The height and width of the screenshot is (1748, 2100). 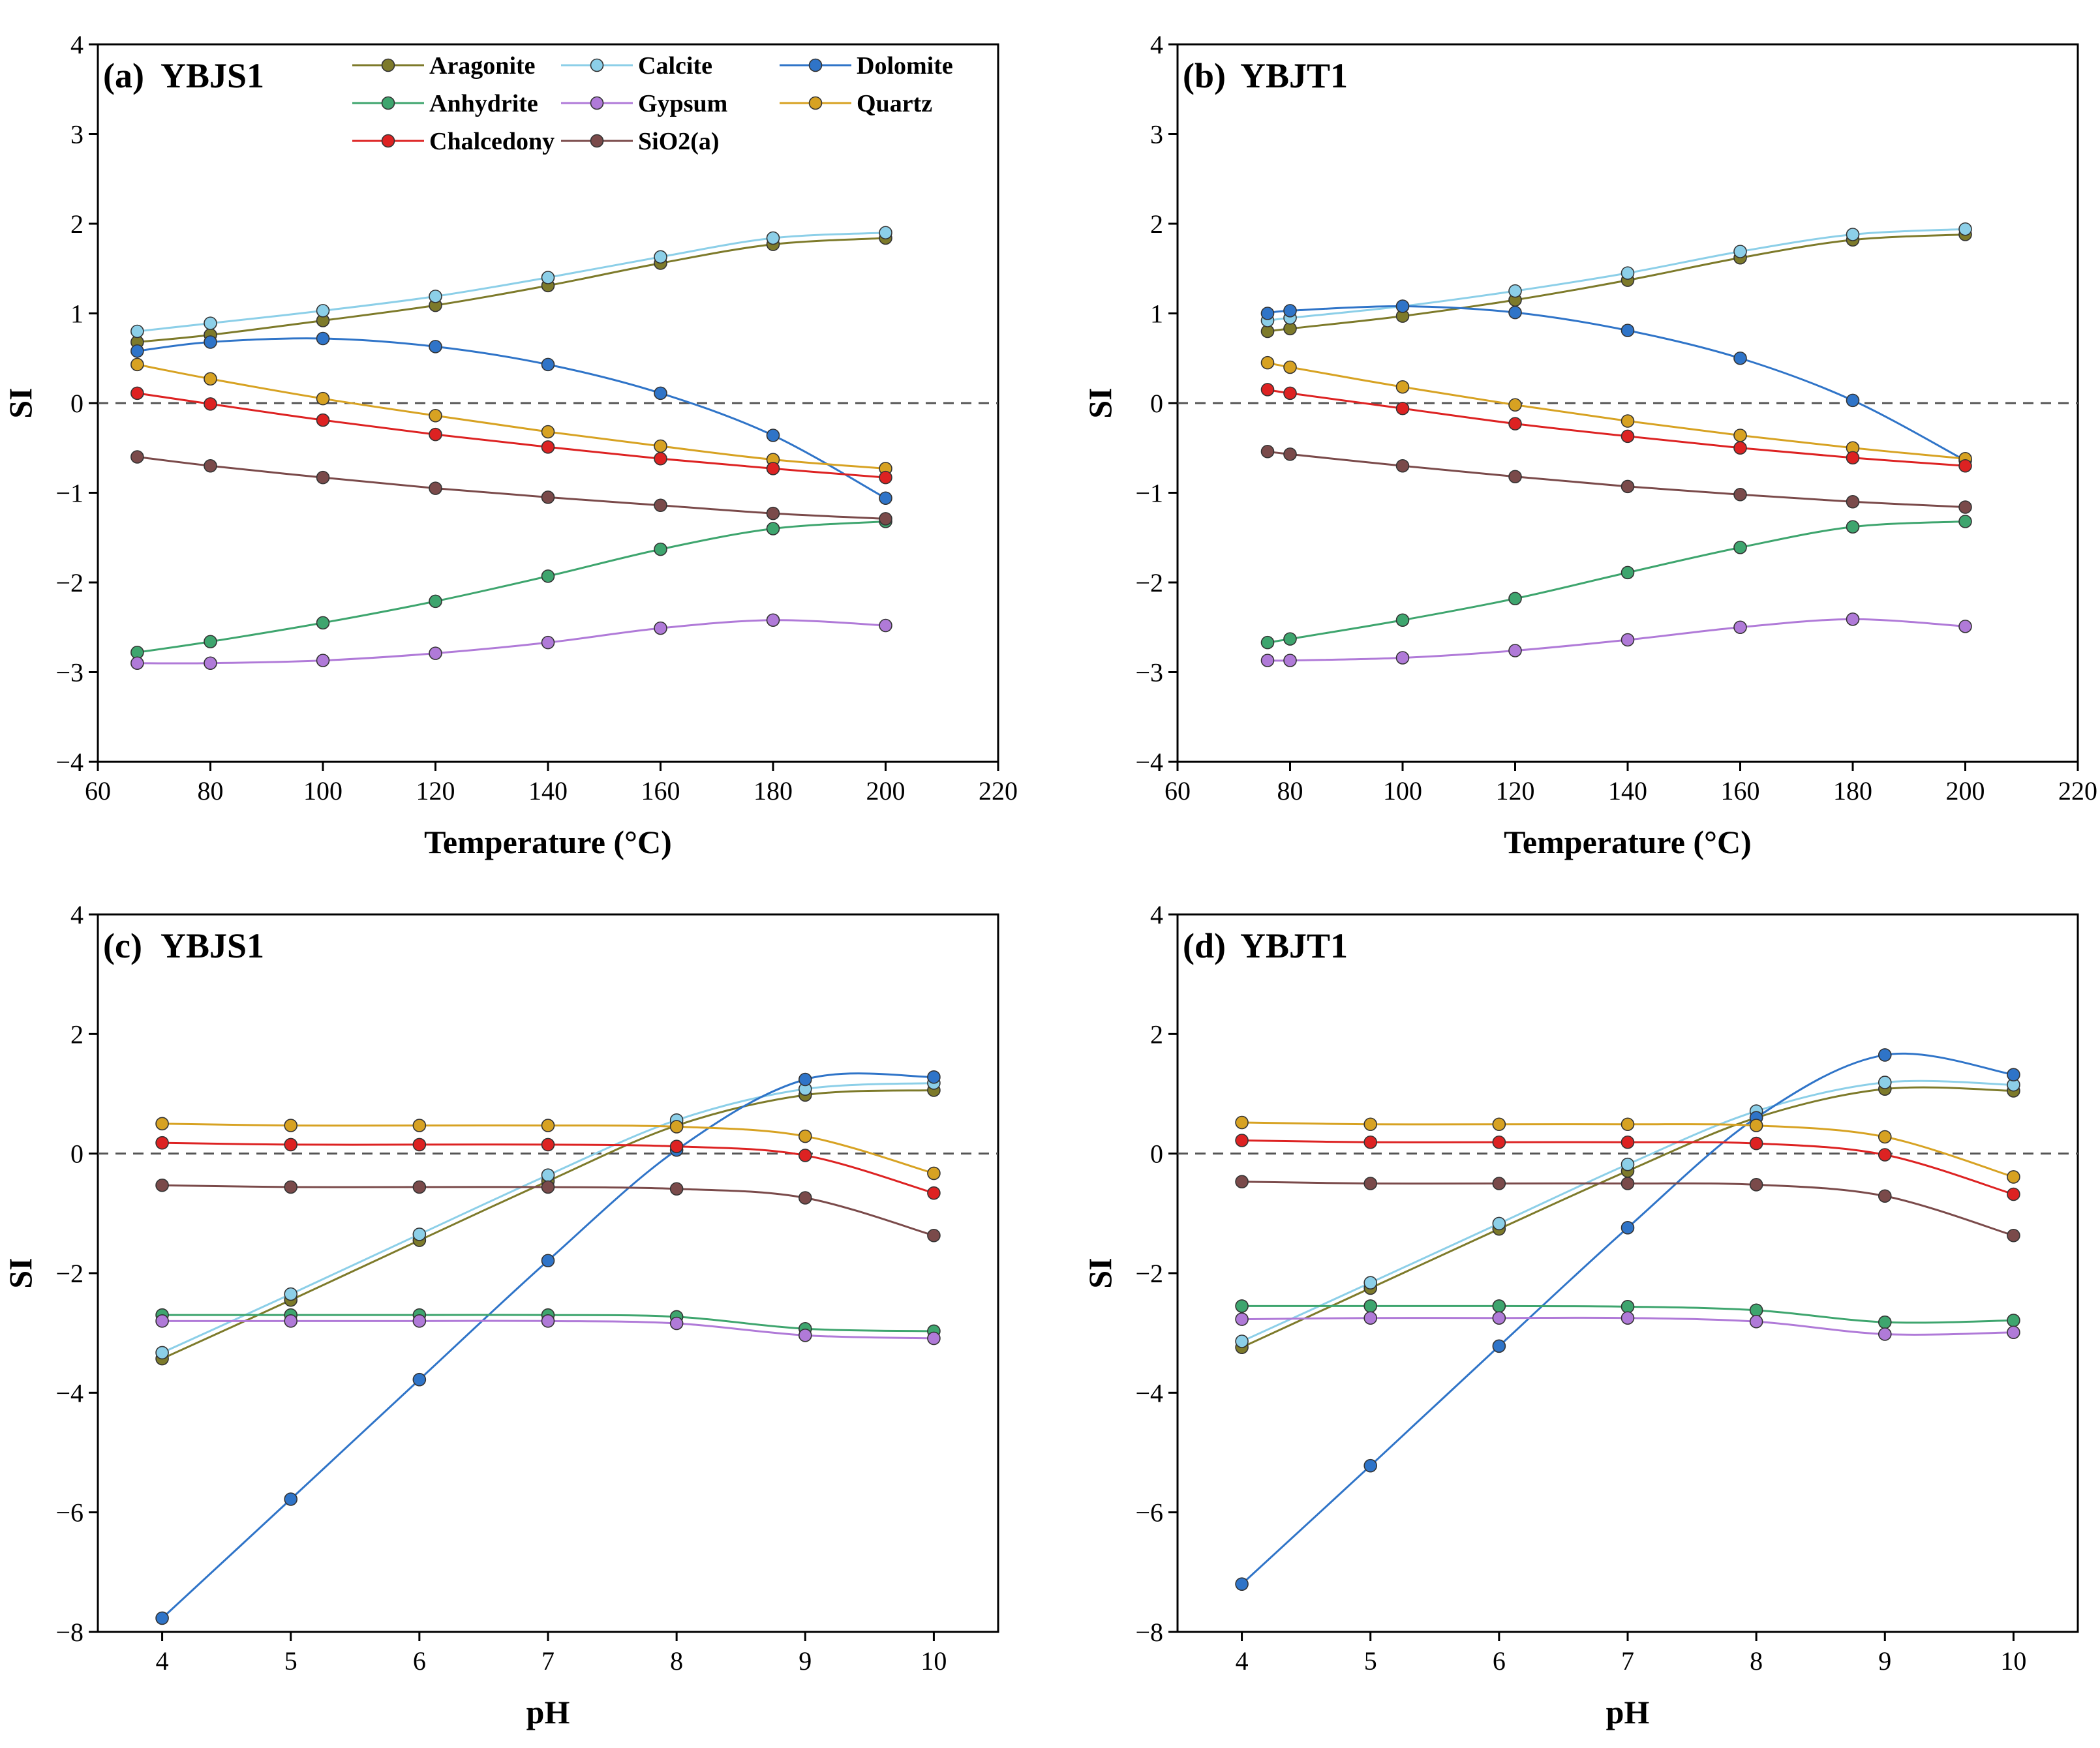 What do you see at coordinates (676, 1661) in the screenshot?
I see `x-tick-label: 8` at bounding box center [676, 1661].